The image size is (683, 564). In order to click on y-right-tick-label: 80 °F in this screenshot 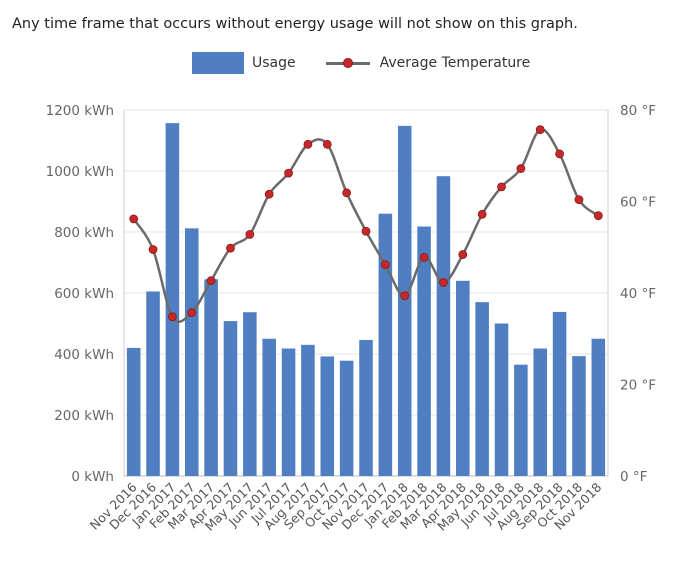, I will do `click(638, 111)`.